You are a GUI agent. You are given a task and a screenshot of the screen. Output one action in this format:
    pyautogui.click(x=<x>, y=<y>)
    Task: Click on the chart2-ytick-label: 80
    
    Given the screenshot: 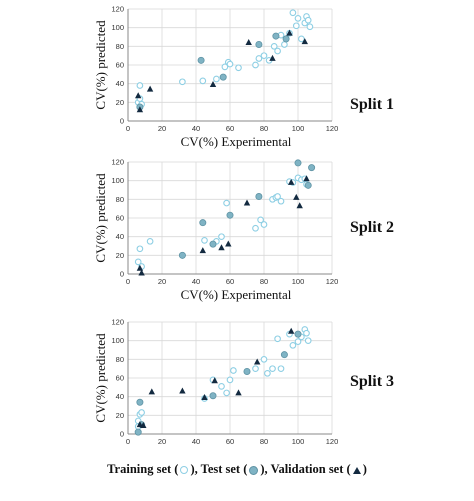 What is the action you would take?
    pyautogui.click(x=120, y=199)
    